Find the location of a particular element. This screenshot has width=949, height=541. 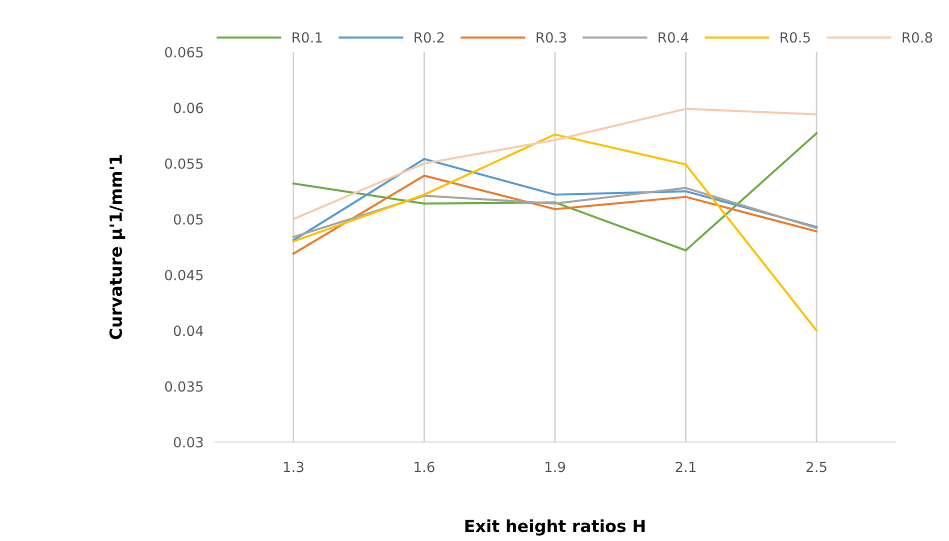

y-tick-label: 0.055 is located at coordinates (184, 163).